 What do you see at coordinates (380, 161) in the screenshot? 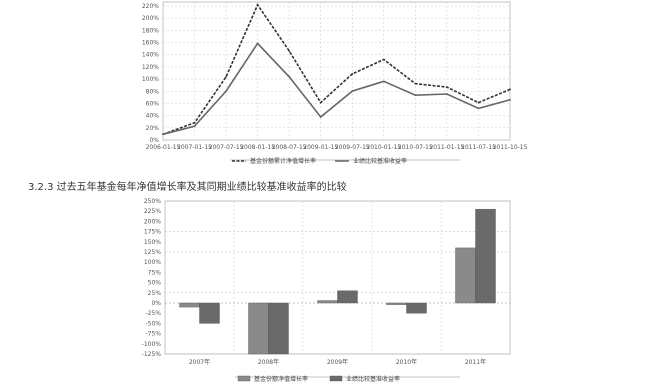
I see `line-chart-legend-label: 业绩比较基准收益率` at bounding box center [380, 161].